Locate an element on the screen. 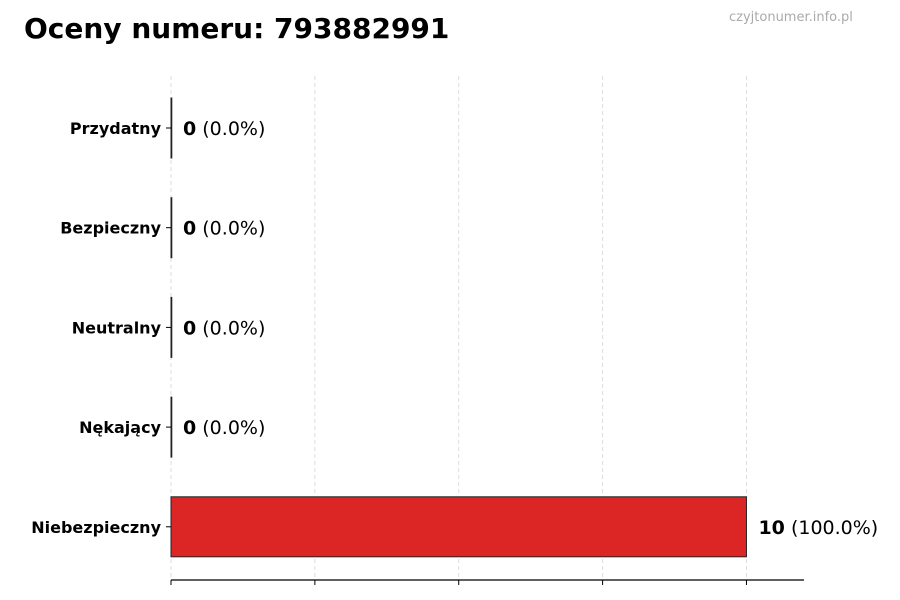 The height and width of the screenshot is (600, 900). bar-nękający is located at coordinates (171, 427).